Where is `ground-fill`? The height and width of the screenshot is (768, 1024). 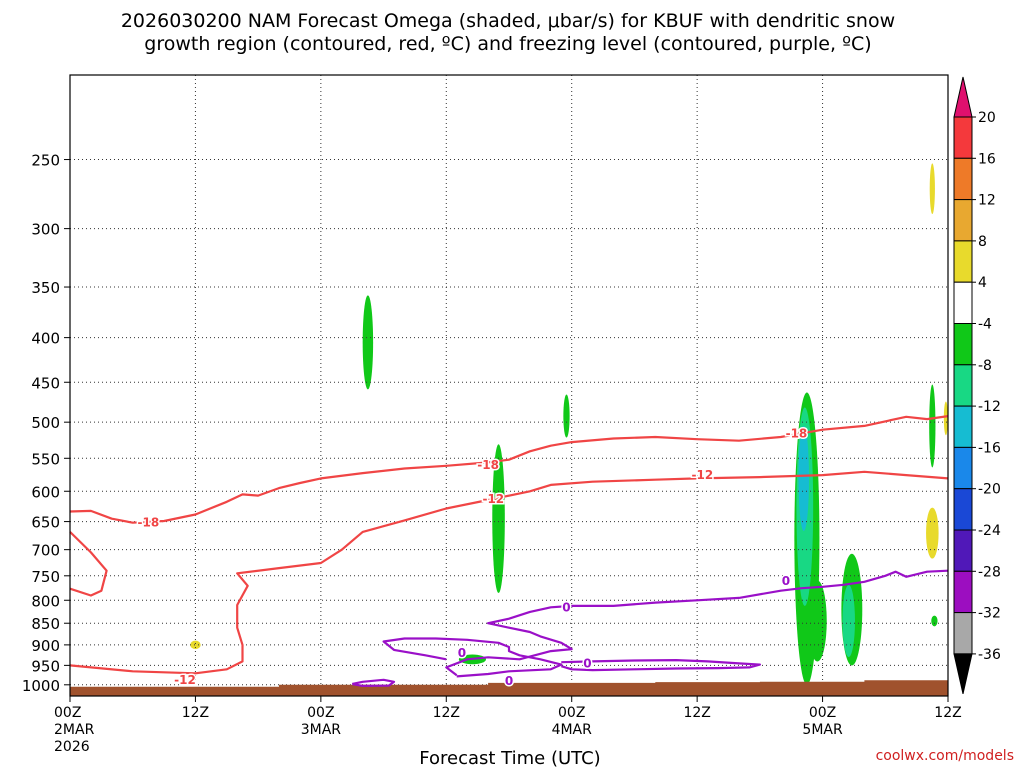 ground-fill is located at coordinates (509, 688).